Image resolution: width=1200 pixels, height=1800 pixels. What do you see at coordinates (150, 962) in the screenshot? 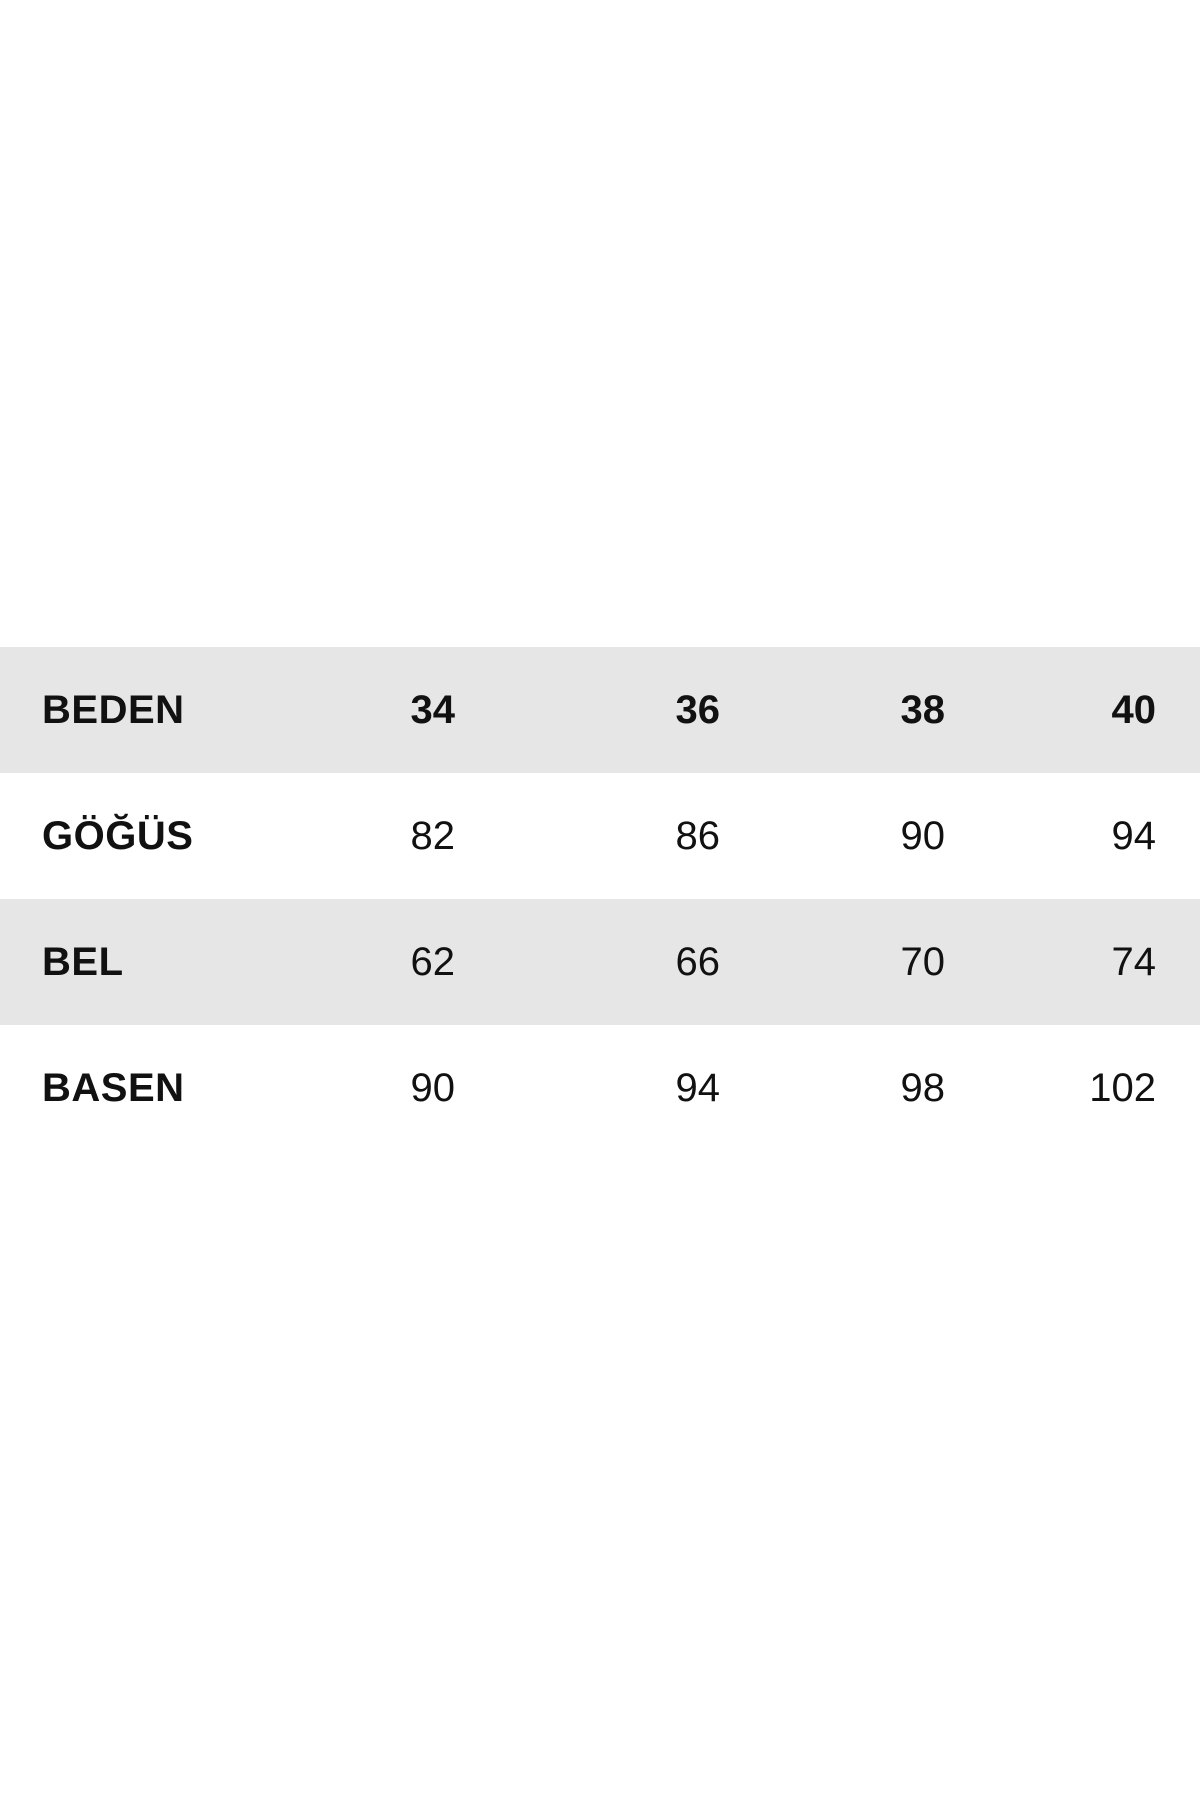
I see `row-label: BEL` at bounding box center [150, 962].